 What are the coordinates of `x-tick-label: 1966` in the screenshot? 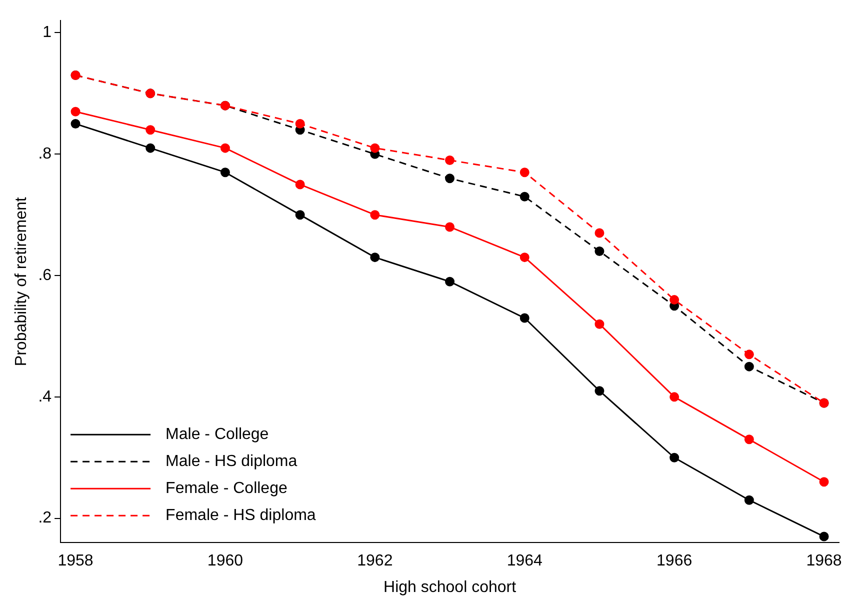 It's located at (674, 561).